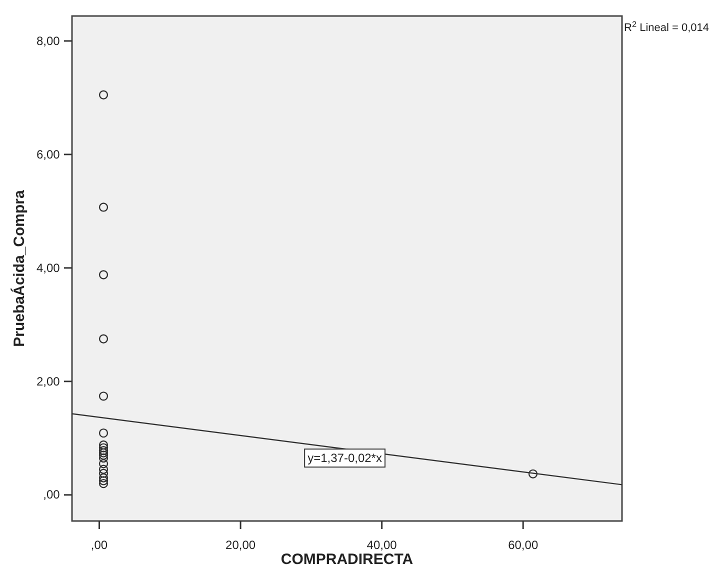  What do you see at coordinates (667, 27) in the screenshot?
I see `text: R$^{2}$ Lineal = 0,014` at bounding box center [667, 27].